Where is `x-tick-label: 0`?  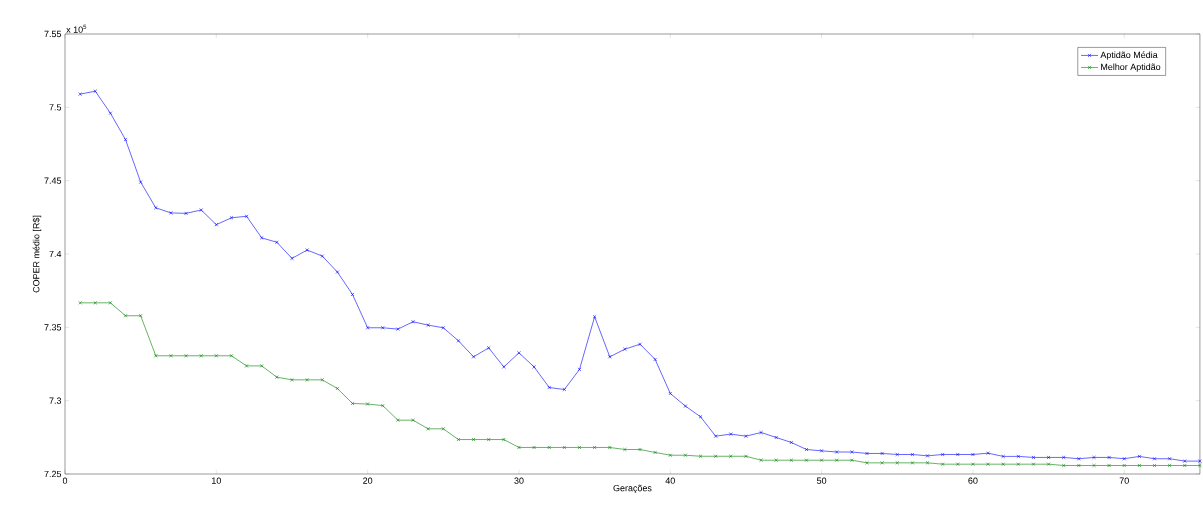
x-tick-label: 0 is located at coordinates (65, 480).